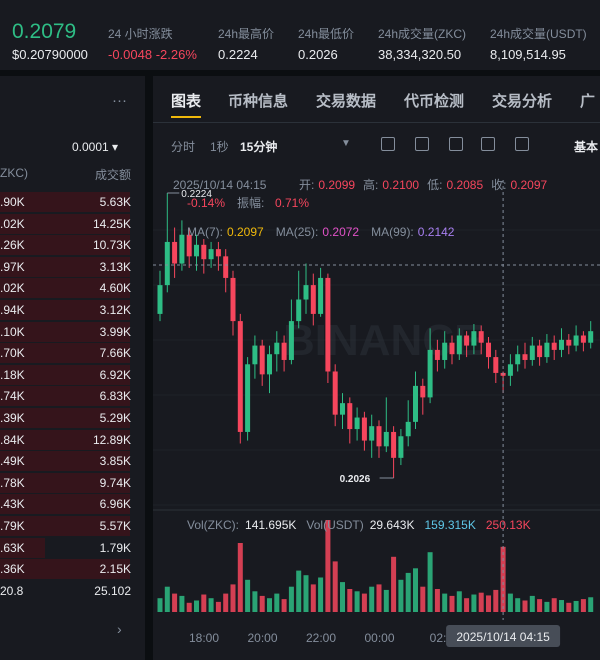 The height and width of the screenshot is (660, 600). Describe the element at coordinates (522, 101) in the screenshot. I see `tab: 交易分析` at that location.